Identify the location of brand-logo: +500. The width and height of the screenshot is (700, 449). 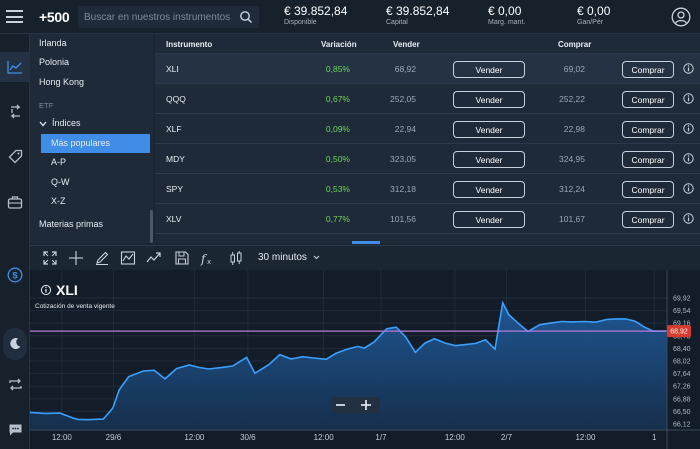
(54, 17).